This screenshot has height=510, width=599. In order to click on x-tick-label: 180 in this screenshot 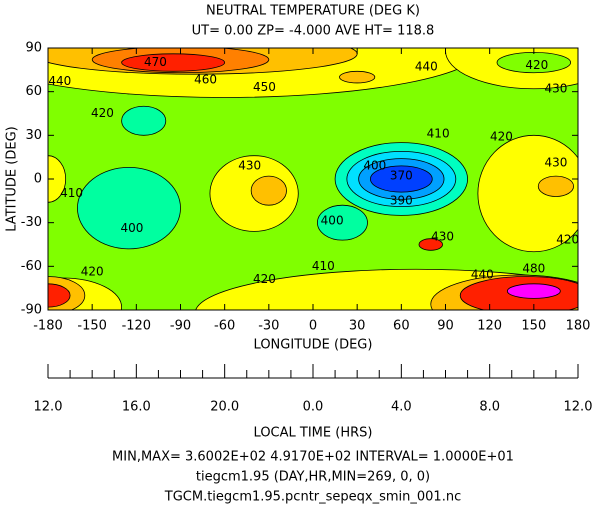, I will do `click(578, 326)`.